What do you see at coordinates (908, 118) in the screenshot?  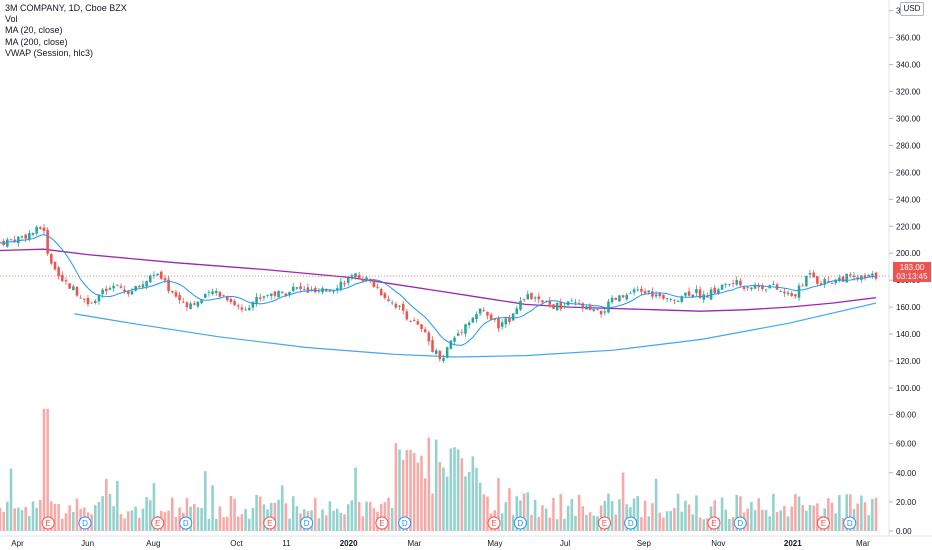 I see `price-tick-label: 300.00` at bounding box center [908, 118].